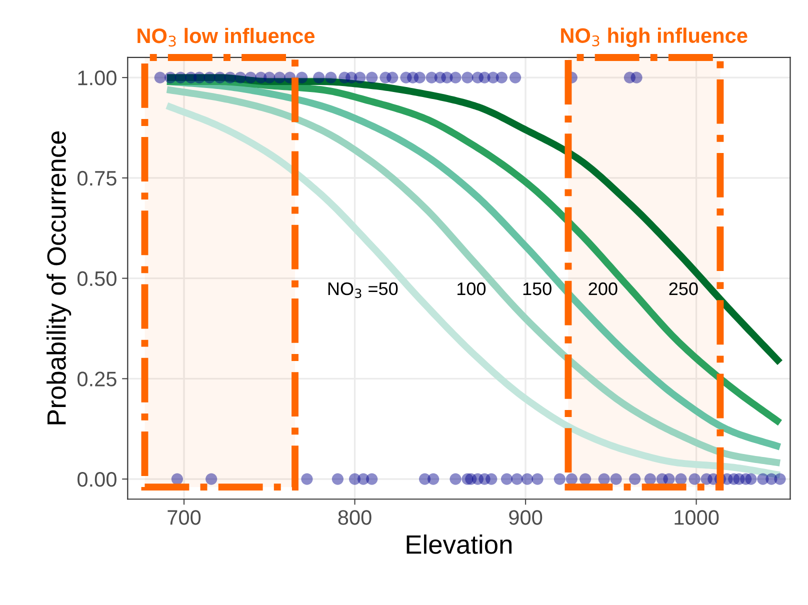 The image size is (808, 605). I want to click on x-axis-title: Elevation, so click(459, 544).